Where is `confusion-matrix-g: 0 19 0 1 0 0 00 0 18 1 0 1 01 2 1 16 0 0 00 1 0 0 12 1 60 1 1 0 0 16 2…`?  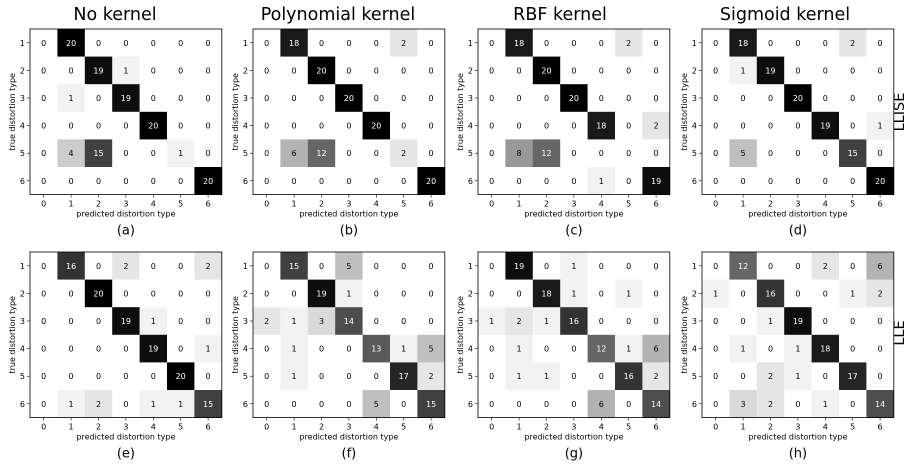 confusion-matrix-g: 0 19 0 1 0 0 00 0 18 1 0 1 01 2 1 16 0 0 00 1 0 0 12 1 60 1 1 0 0 16 2… is located at coordinates (563, 356).